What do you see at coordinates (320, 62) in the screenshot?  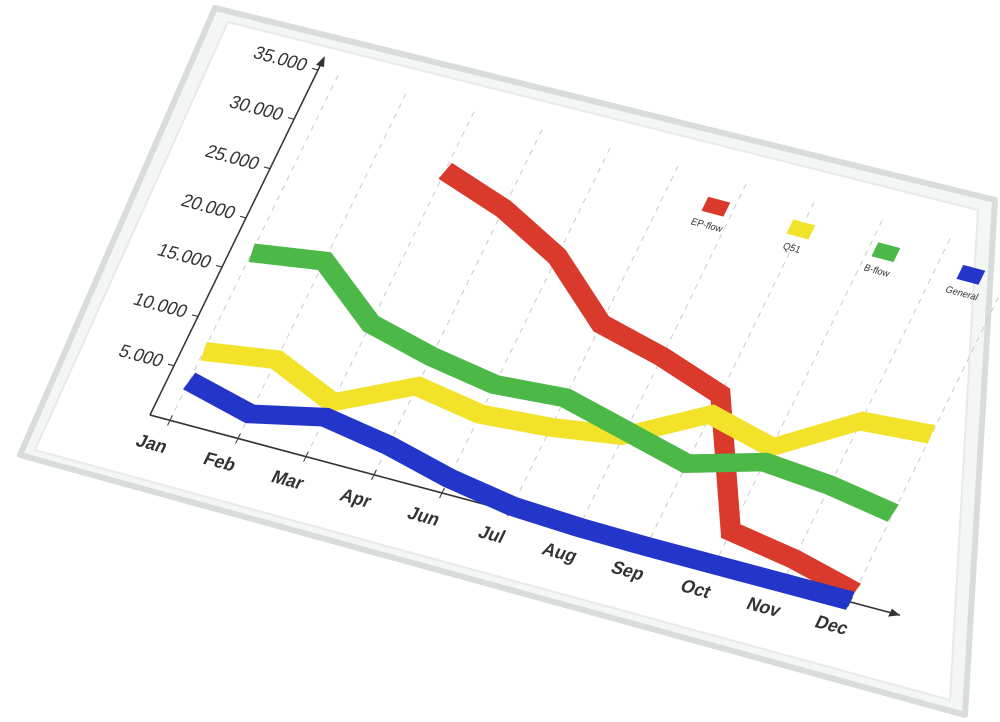 I see `y-arrow` at bounding box center [320, 62].